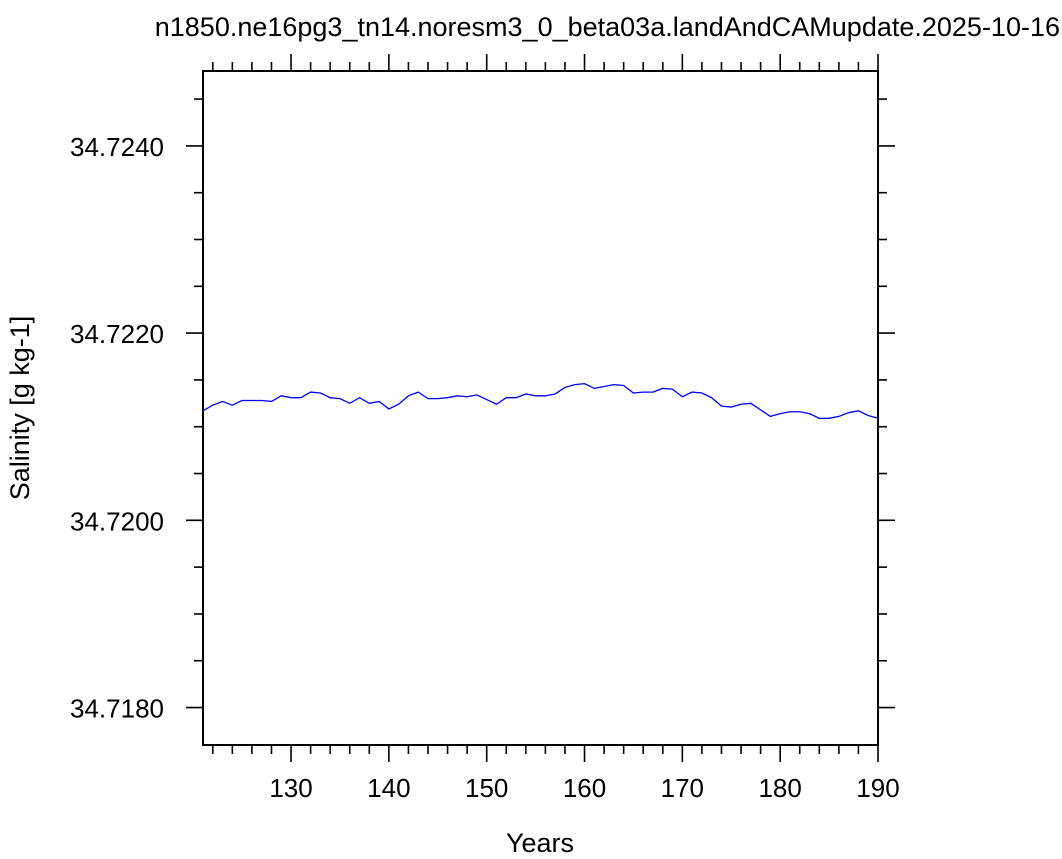  I want to click on x-tick-label: 140, so click(388, 788).